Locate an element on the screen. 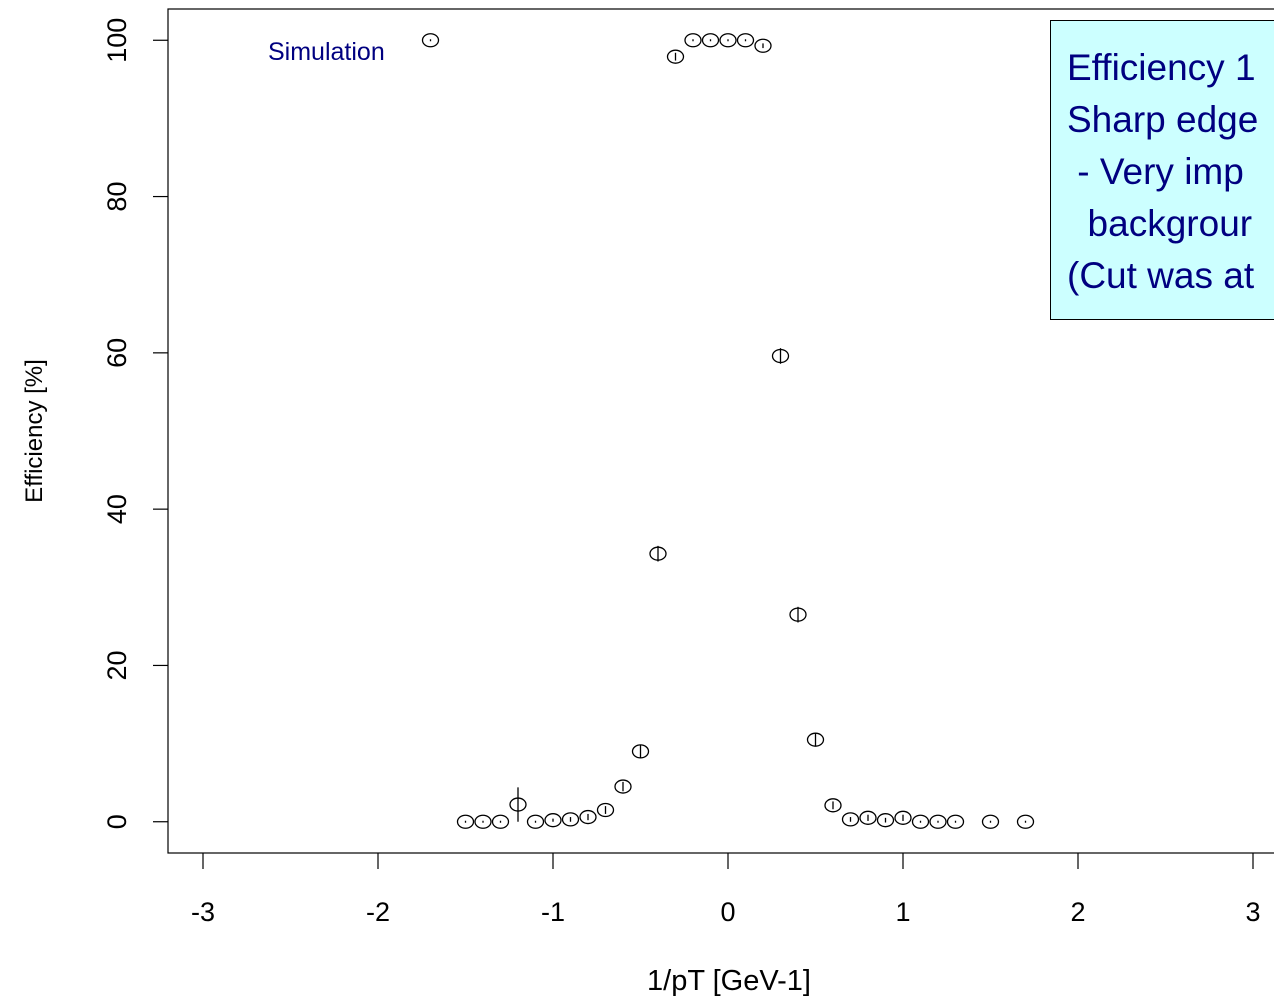  simulation-label: Simulation is located at coordinates (326, 52).